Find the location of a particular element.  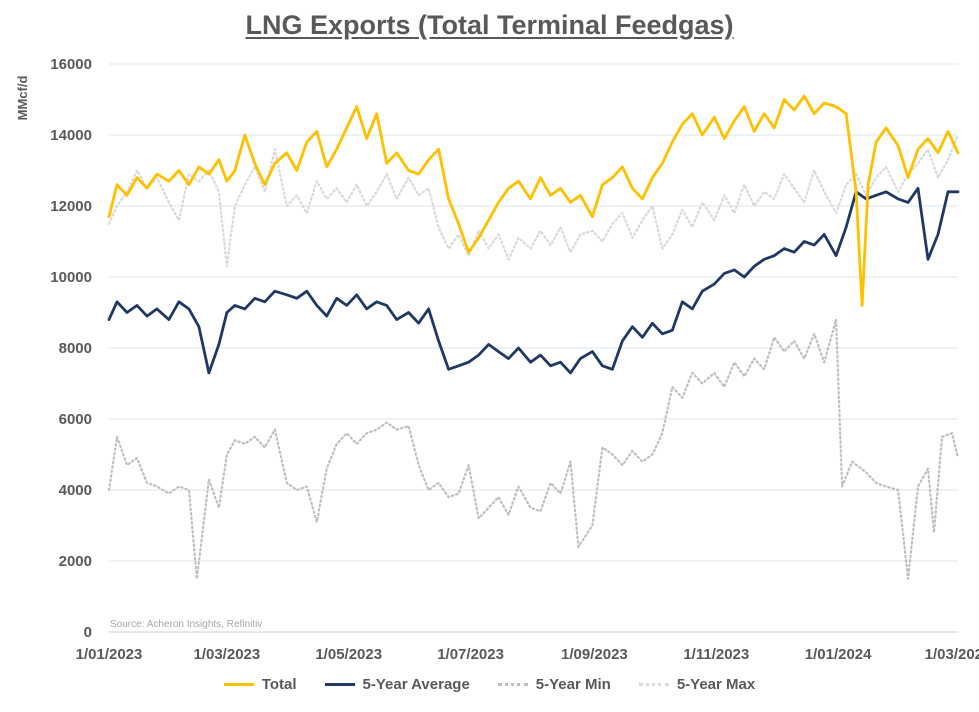

x-tick-label: 1/01/2024 is located at coordinates (838, 654).